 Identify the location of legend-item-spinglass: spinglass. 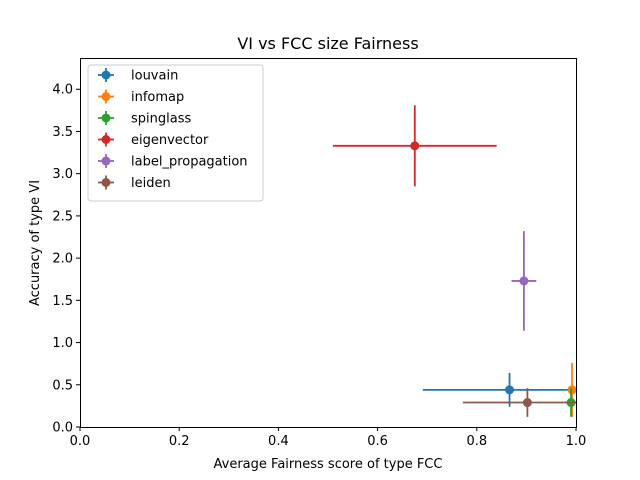
(144, 119).